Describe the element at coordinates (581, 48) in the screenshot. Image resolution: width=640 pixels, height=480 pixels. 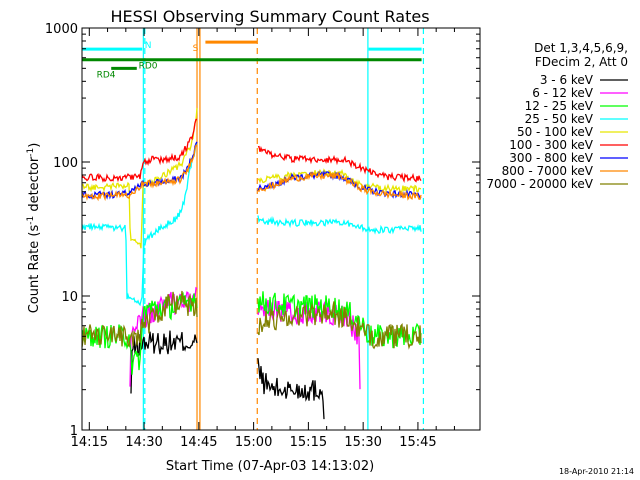
I see `legend-header-line-1: Det 1,3,4,5,6,9,` at that location.